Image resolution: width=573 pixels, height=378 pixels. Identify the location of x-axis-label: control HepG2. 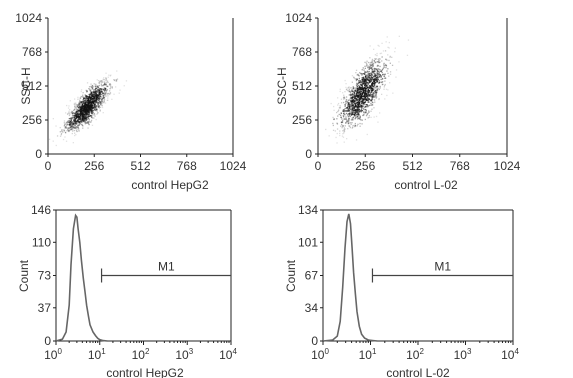
(170, 185).